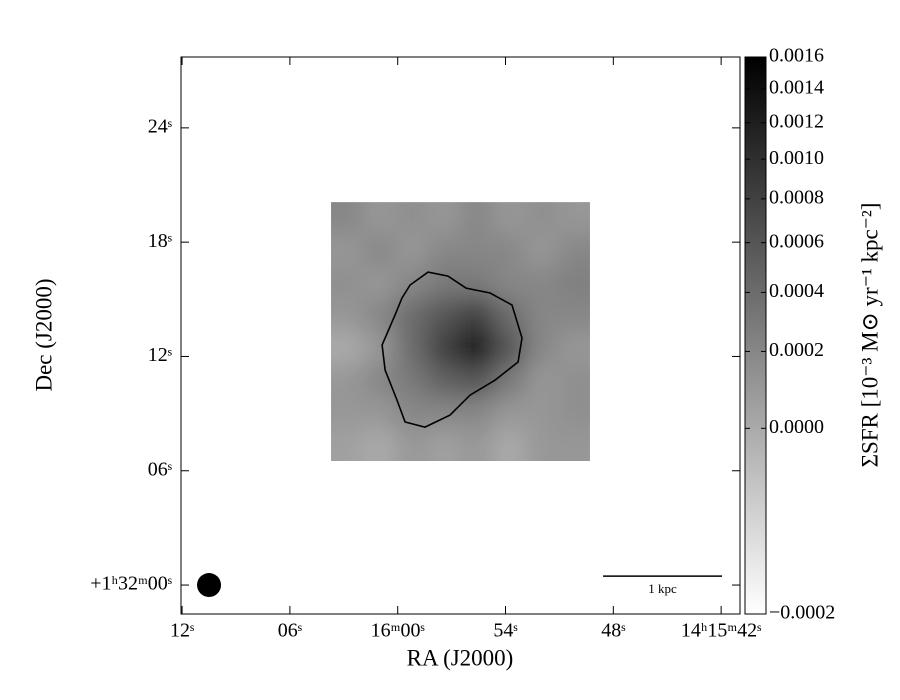 The width and height of the screenshot is (900, 700). I want to click on colorbar-tick-label: 0.0016, so click(796, 56).